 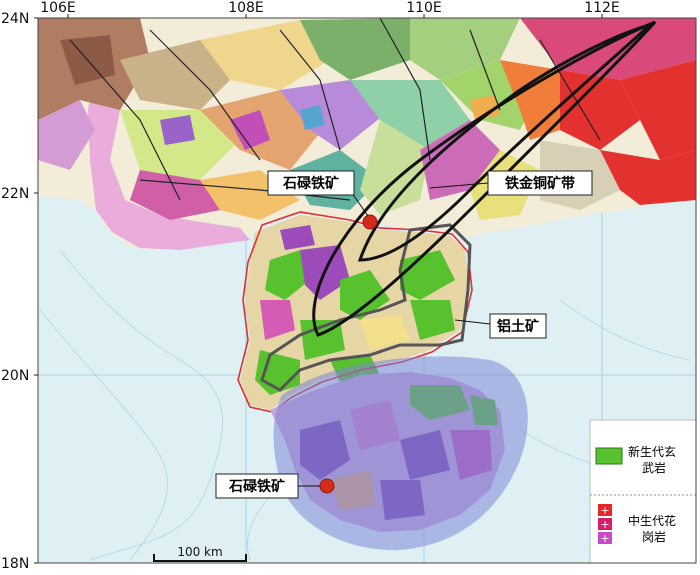 I want to click on guangxi-pink-belt, so click(x=169, y=160).